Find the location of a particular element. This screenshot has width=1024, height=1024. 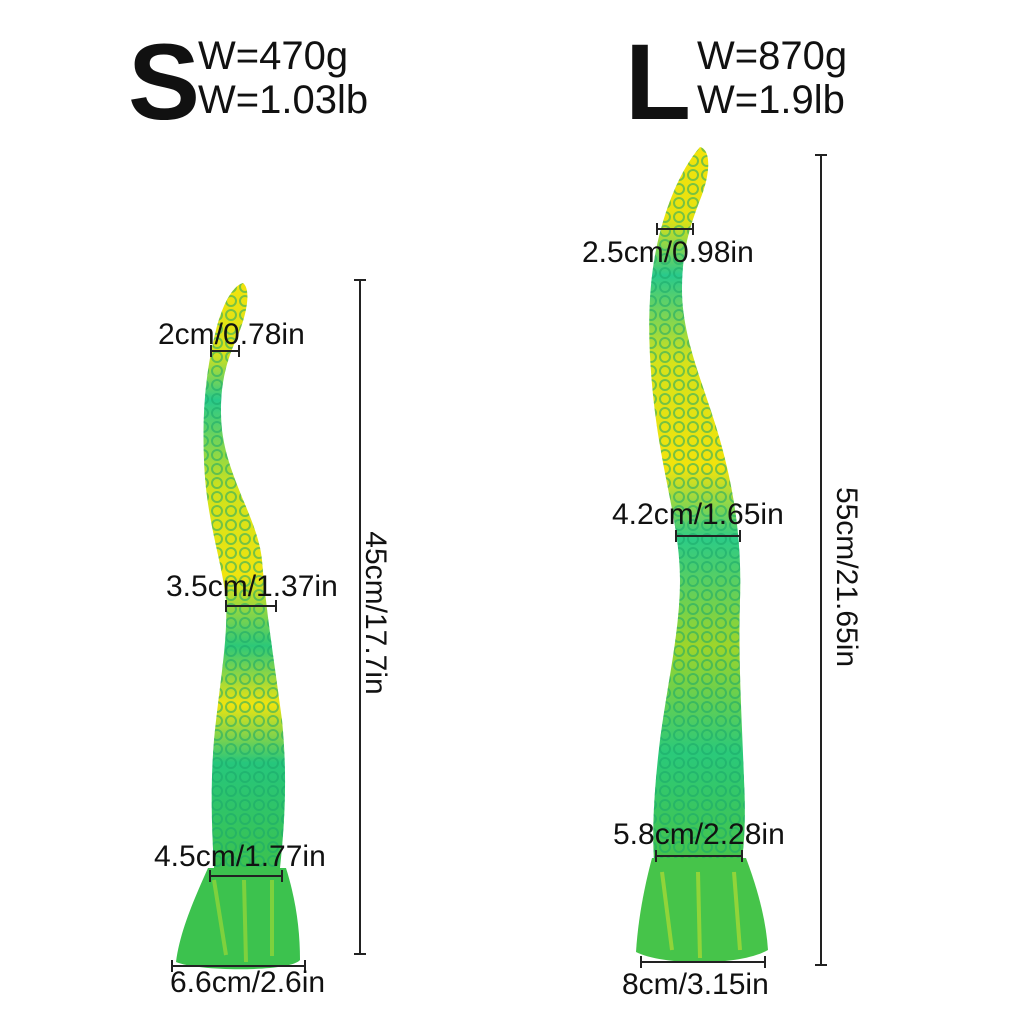

small-base-width: 6.6cm/2.6in is located at coordinates (248, 982).